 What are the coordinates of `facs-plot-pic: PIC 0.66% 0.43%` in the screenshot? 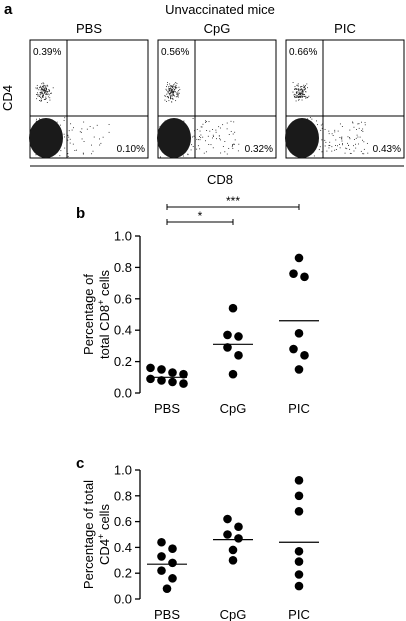 It's located at (345, 90).